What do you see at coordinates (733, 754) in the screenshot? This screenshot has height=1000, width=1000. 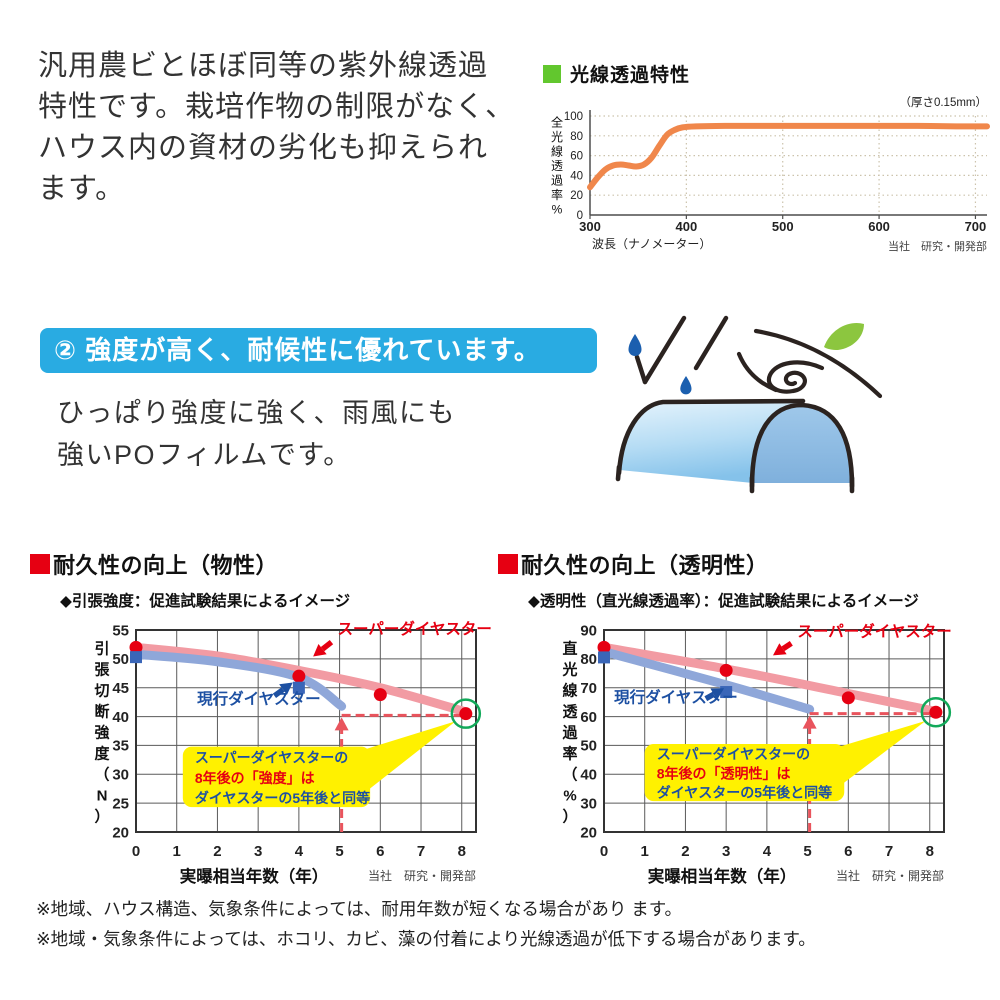 I see `callout-line: スーパーダイヤスターの` at bounding box center [733, 754].